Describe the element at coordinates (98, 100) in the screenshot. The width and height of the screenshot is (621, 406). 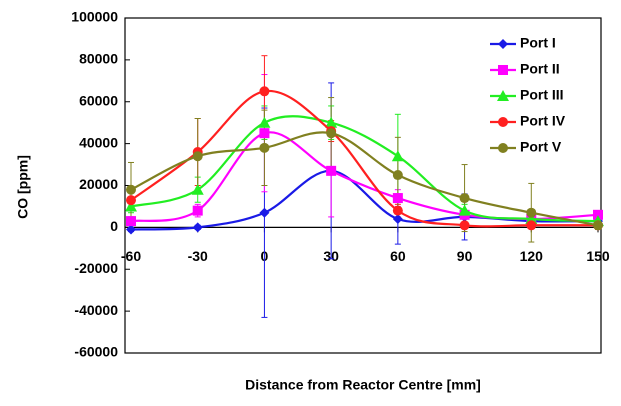
I see `y-tick-label: 60000` at that location.